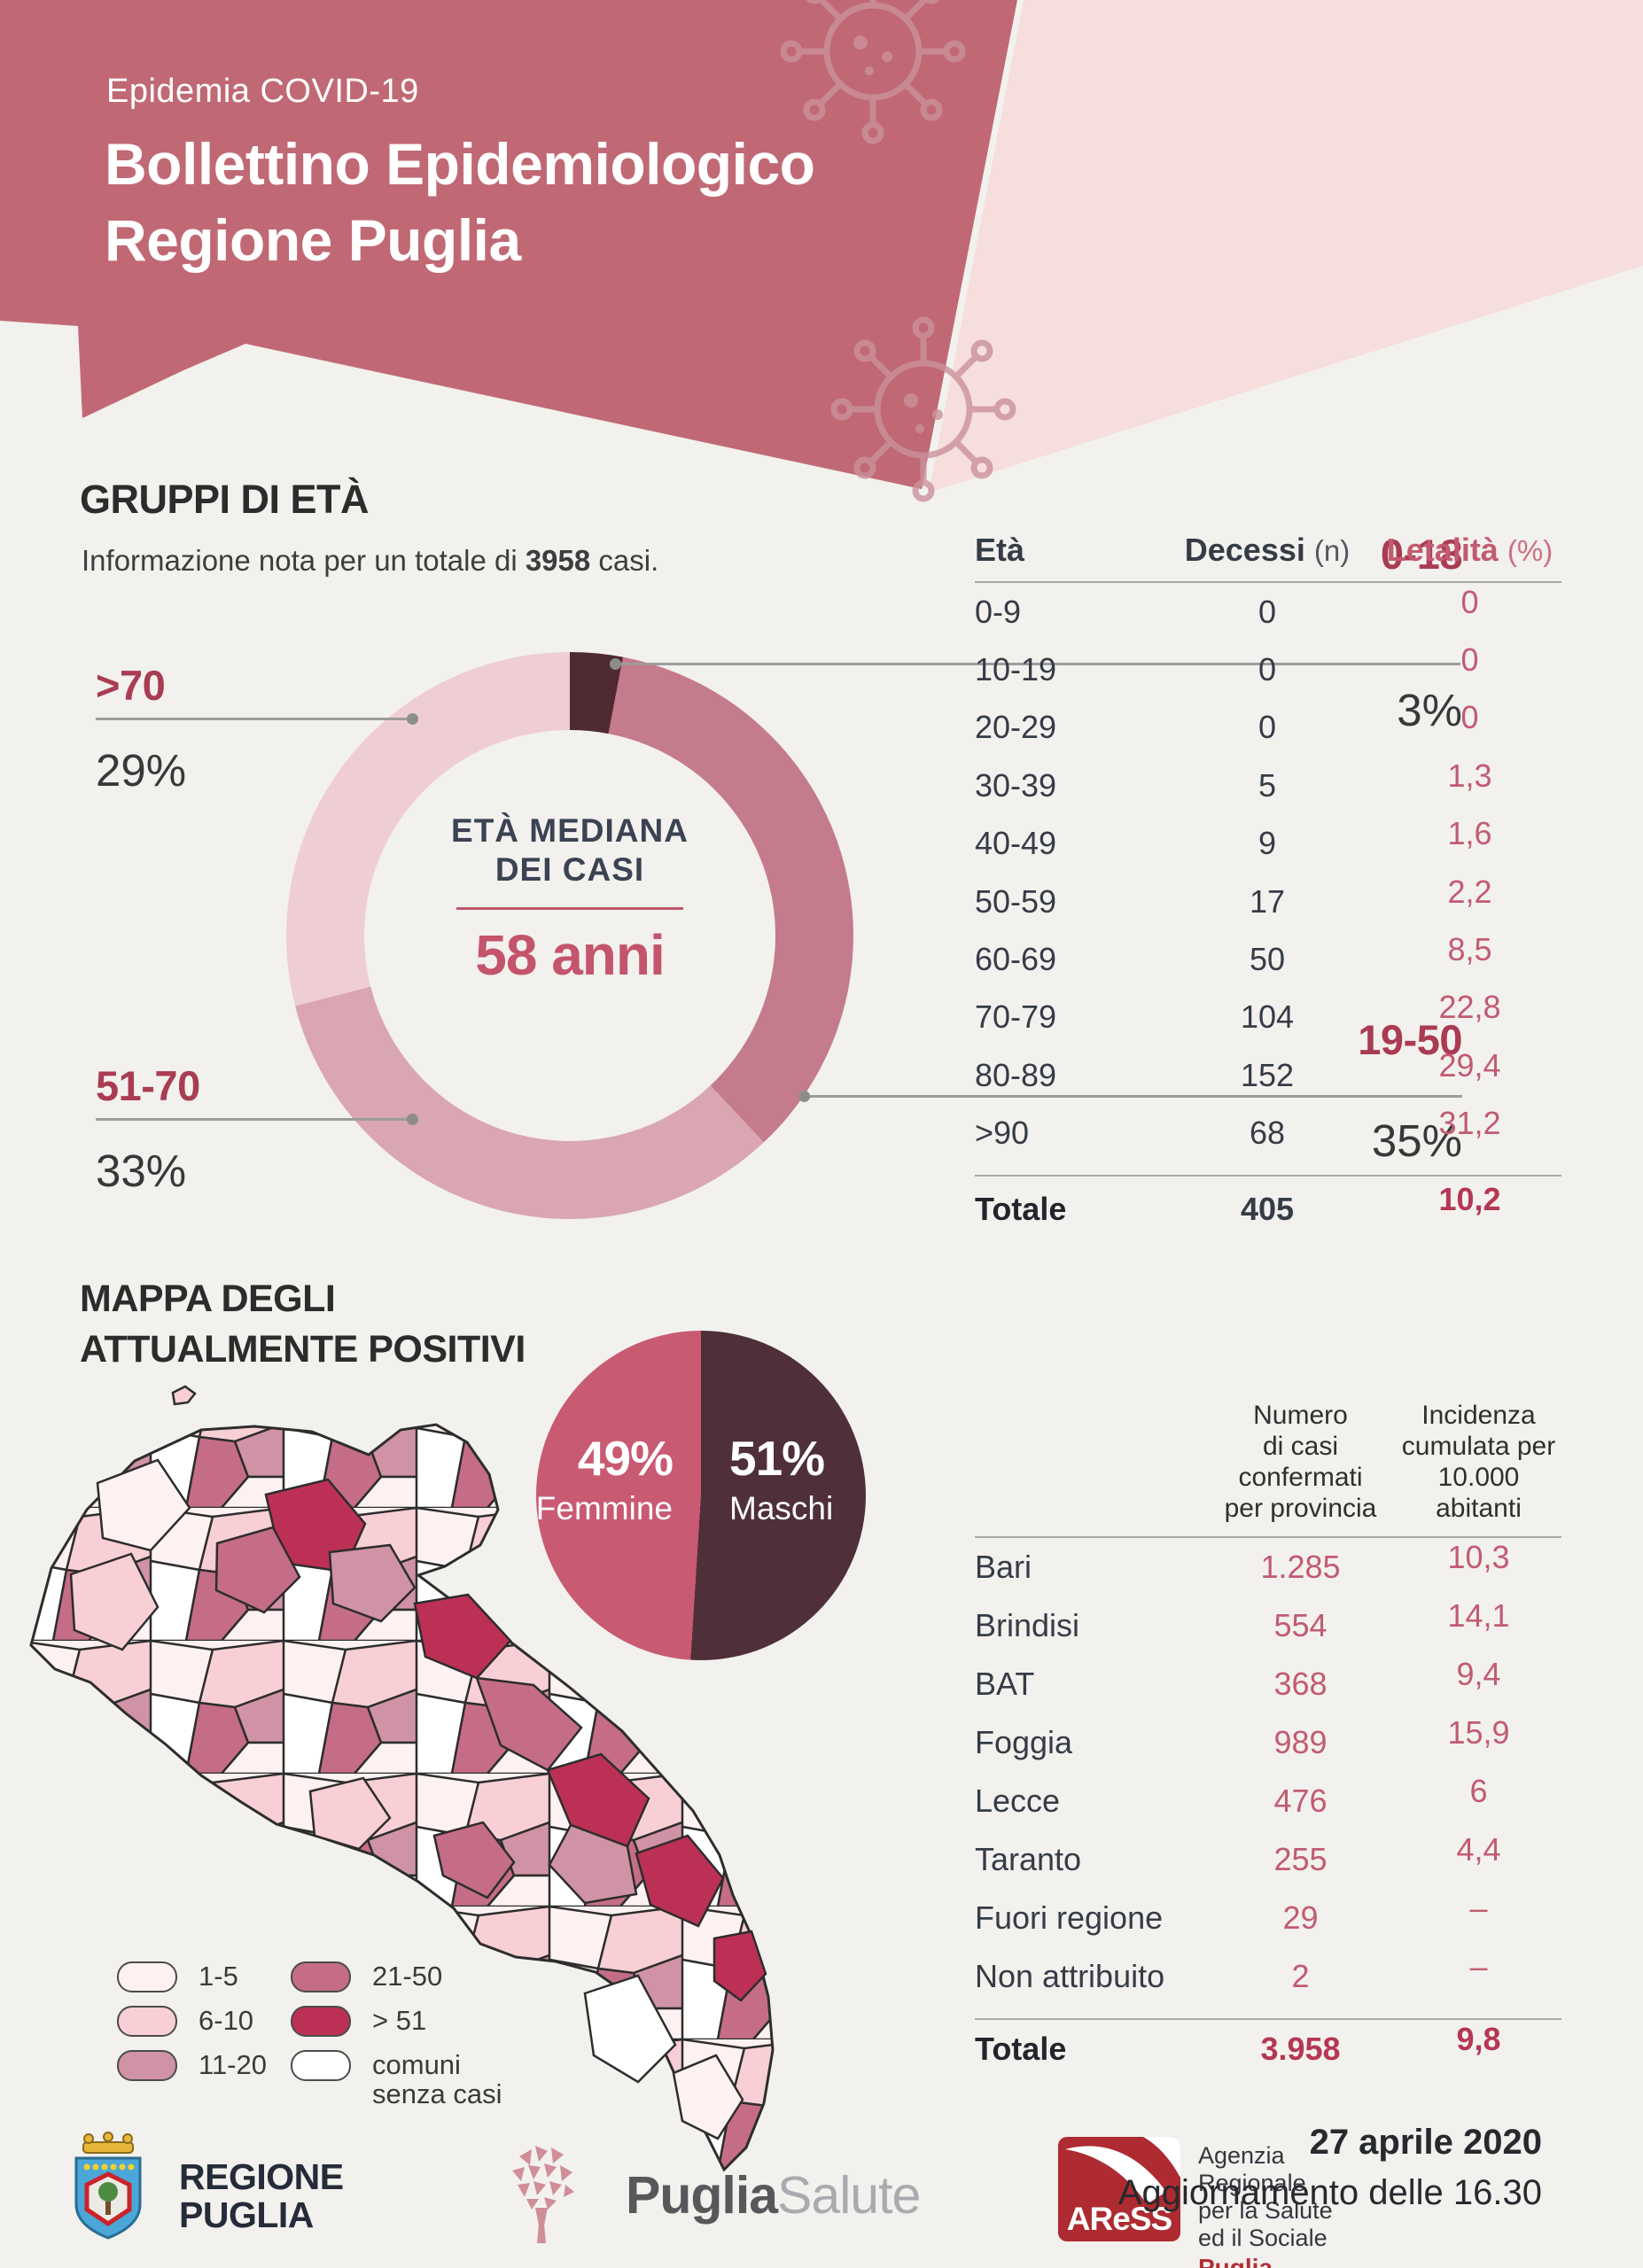 This screenshot has height=2268, width=1643. What do you see at coordinates (1478, 1615) in the screenshot?
I see `cell-incidenza: 14,1` at bounding box center [1478, 1615].